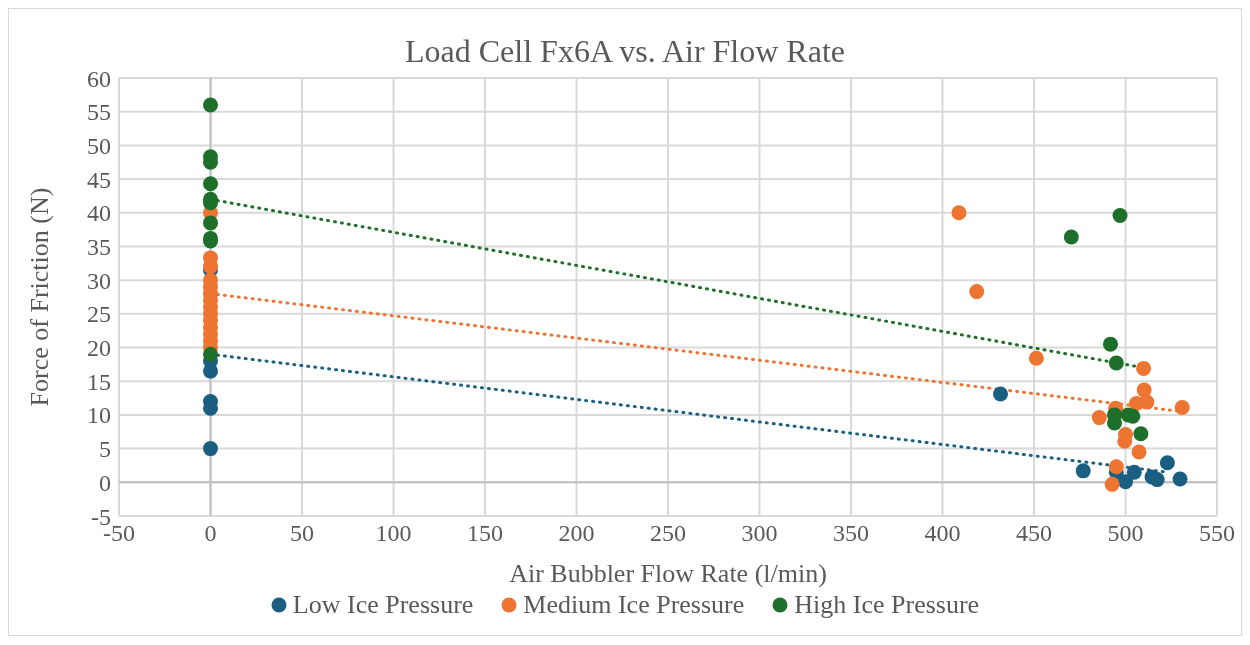  What do you see at coordinates (759, 533) in the screenshot?
I see `x-tick-label: 300` at bounding box center [759, 533].